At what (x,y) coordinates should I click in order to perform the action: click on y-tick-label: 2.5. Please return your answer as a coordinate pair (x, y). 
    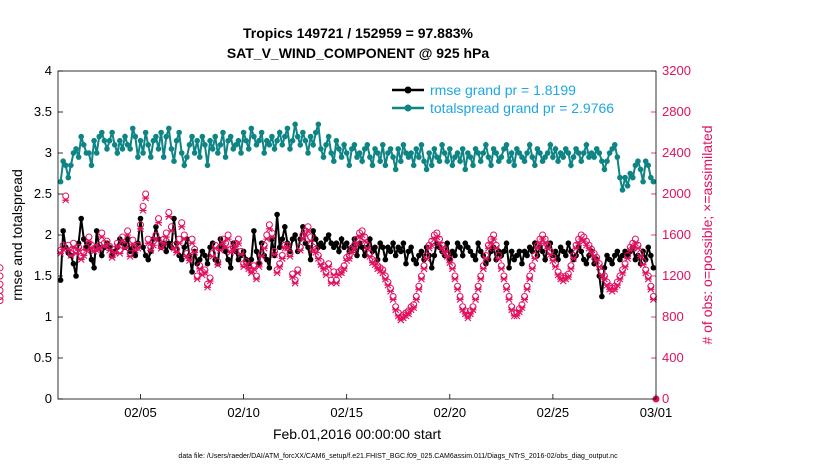
    Looking at the image, I should click on (43, 193).